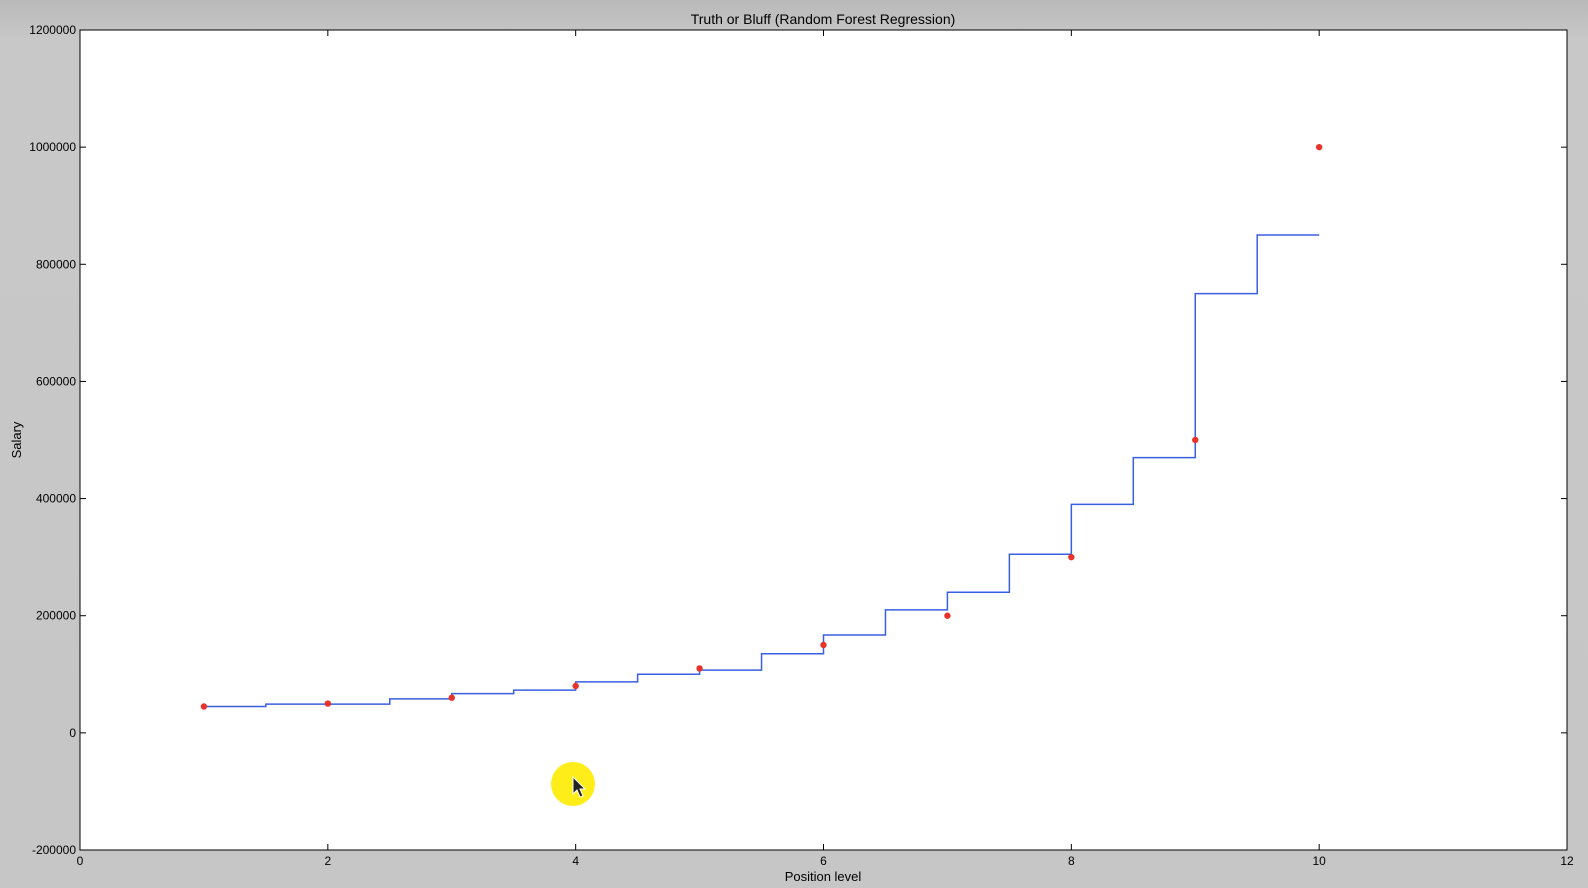 The image size is (1588, 888). I want to click on y-tick-label: 200000, so click(56, 616).